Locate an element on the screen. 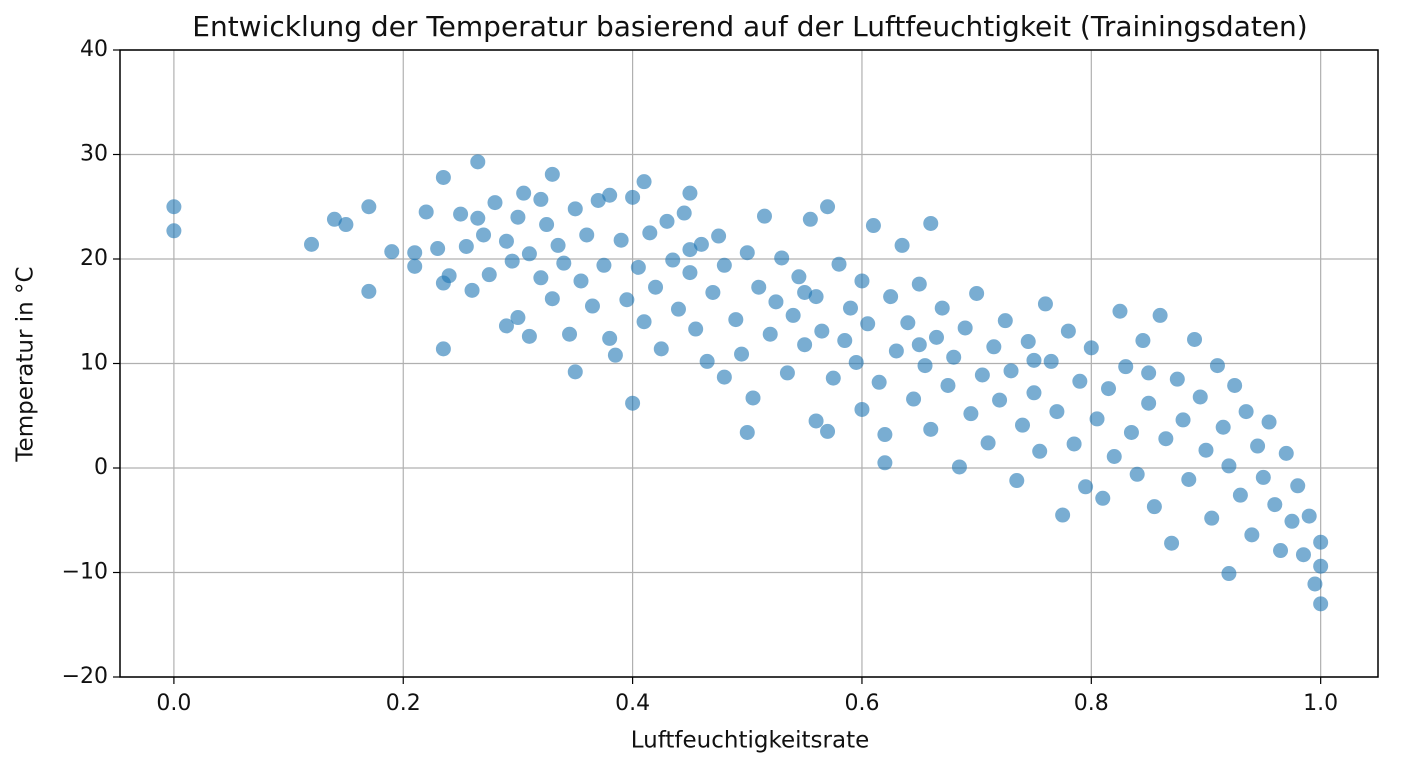 This screenshot has height=772, width=1408. y-tick-label: −20 is located at coordinates (85, 676).